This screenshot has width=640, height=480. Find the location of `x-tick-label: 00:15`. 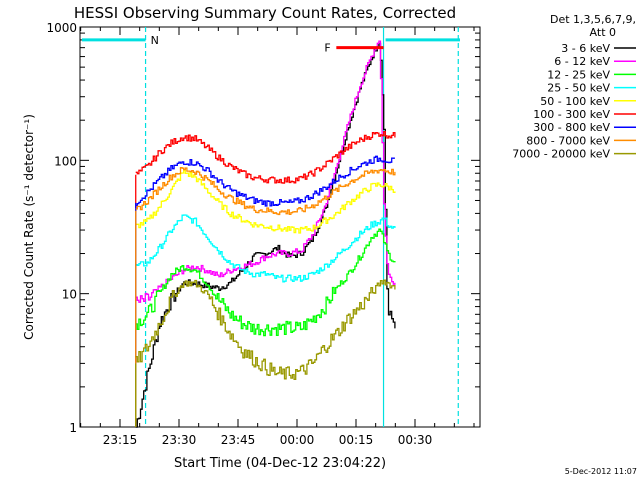

x-tick-label: 00:15 is located at coordinates (356, 440).